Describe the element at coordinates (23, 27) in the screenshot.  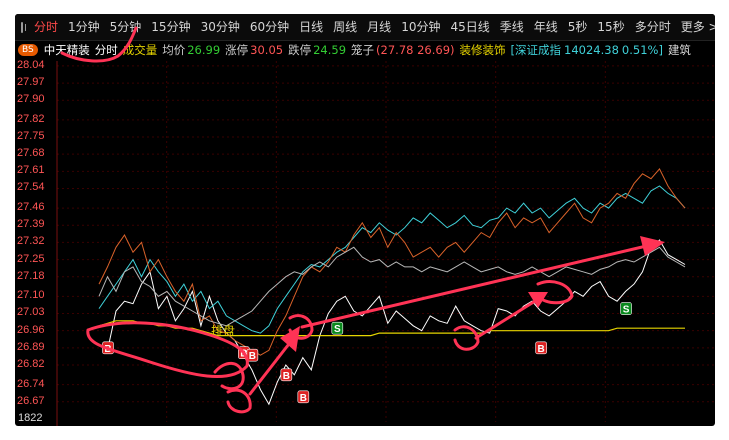
I see `sidebar-toggle-icon` at that location.